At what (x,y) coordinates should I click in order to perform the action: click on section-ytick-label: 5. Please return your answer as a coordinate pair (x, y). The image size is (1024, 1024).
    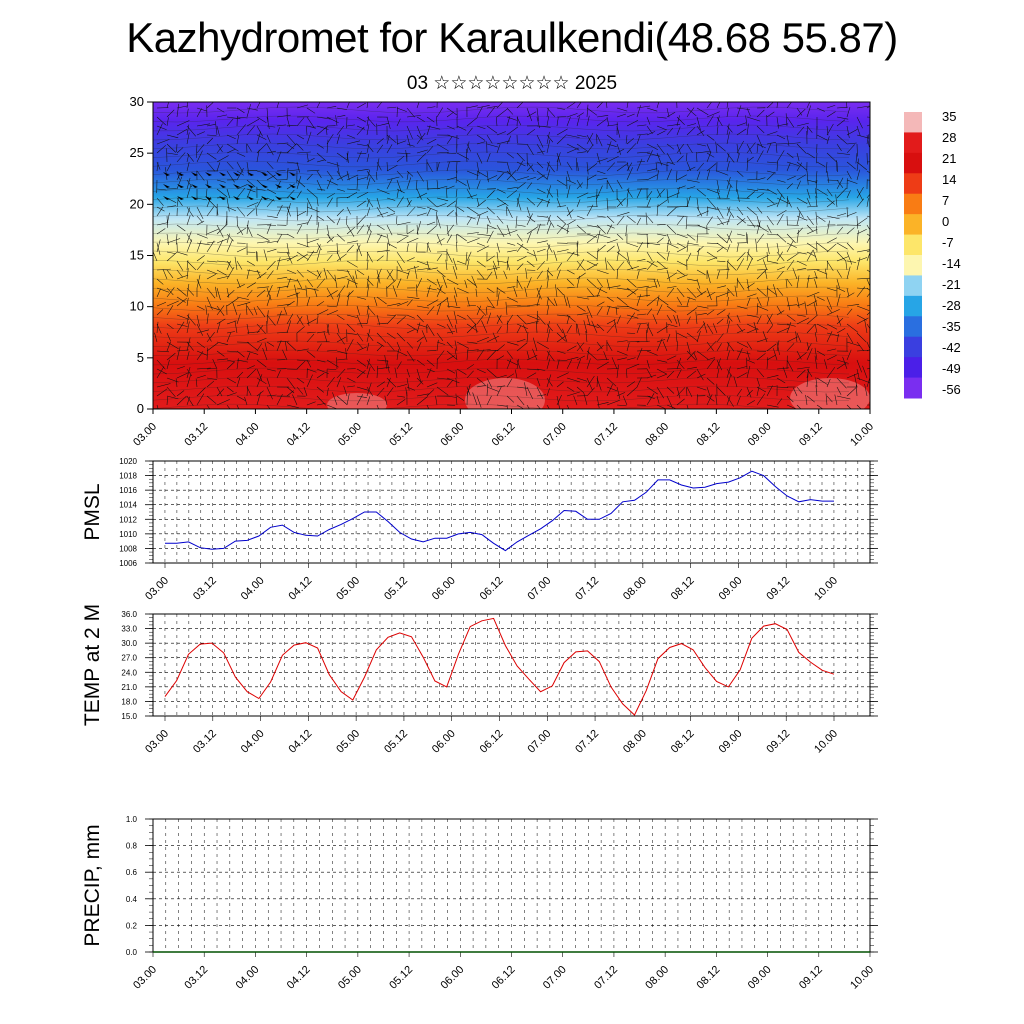
    Looking at the image, I should click on (140, 357).